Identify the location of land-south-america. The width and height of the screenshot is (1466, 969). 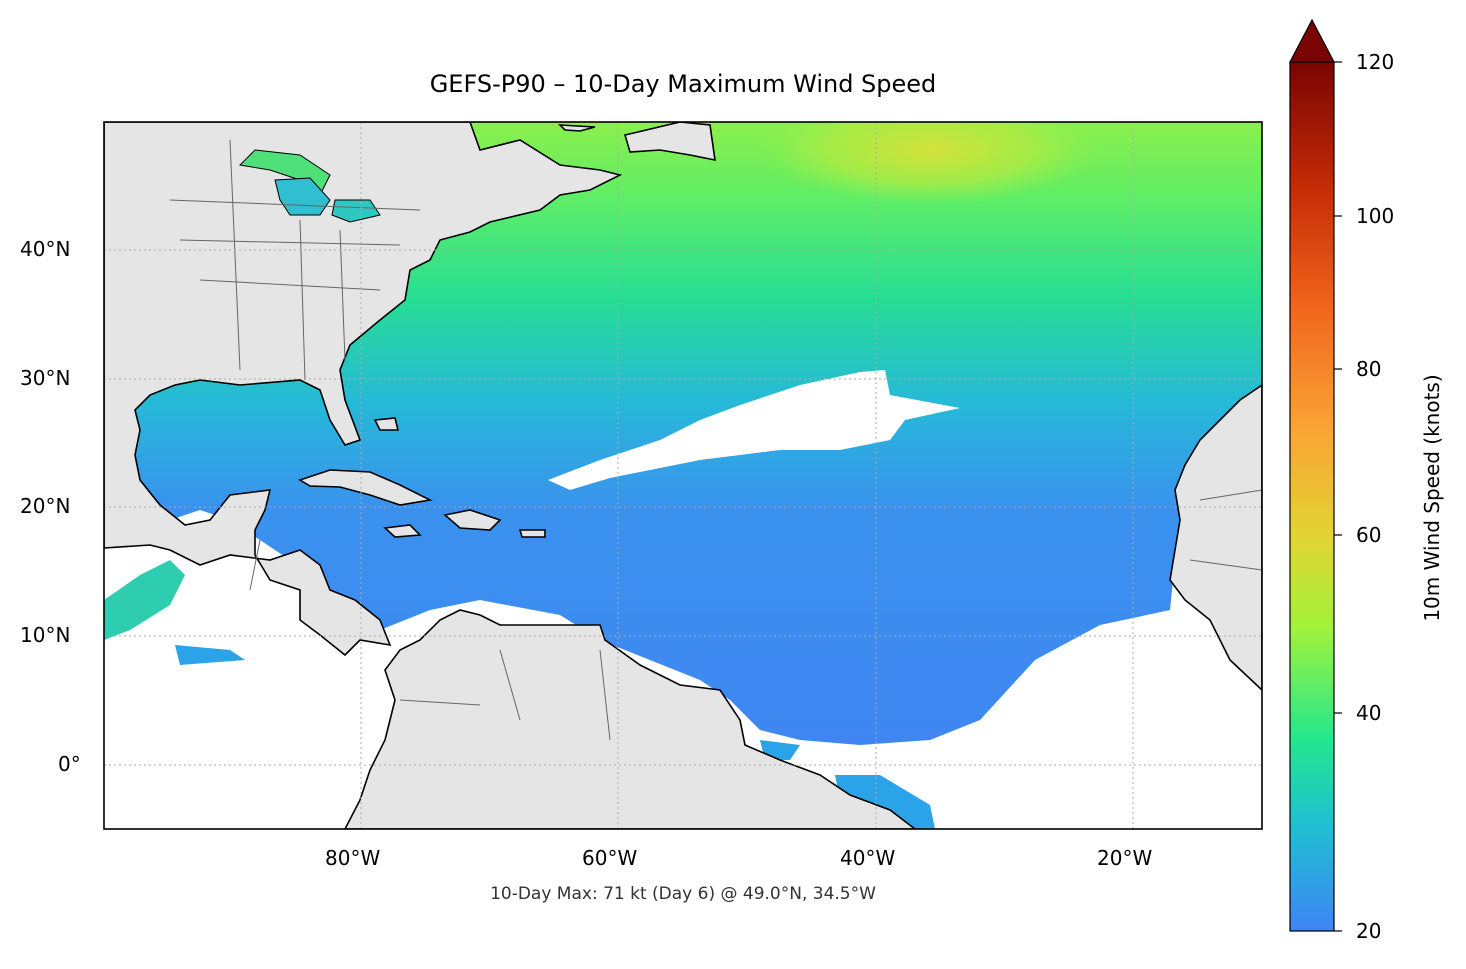
(630, 719).